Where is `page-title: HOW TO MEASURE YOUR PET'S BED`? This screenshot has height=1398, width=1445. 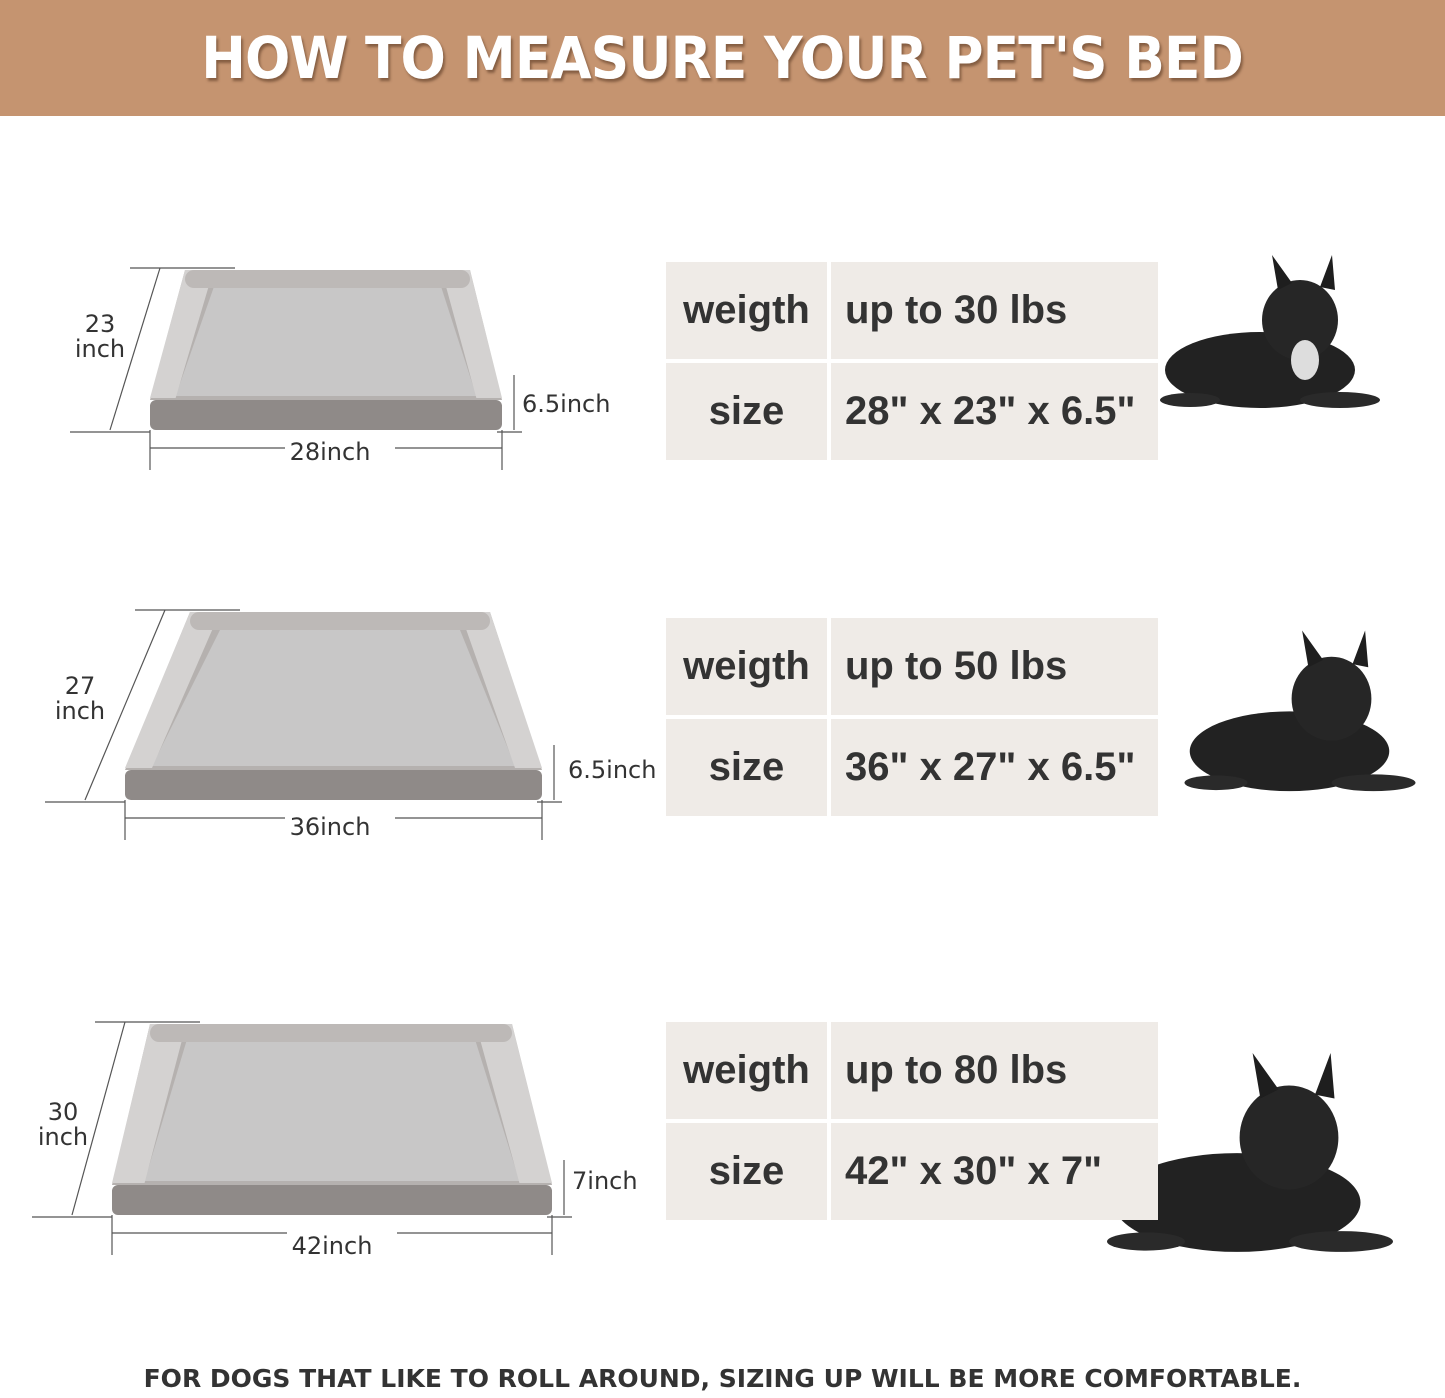 page-title: HOW TO MEASURE YOUR PET'S BED is located at coordinates (723, 58).